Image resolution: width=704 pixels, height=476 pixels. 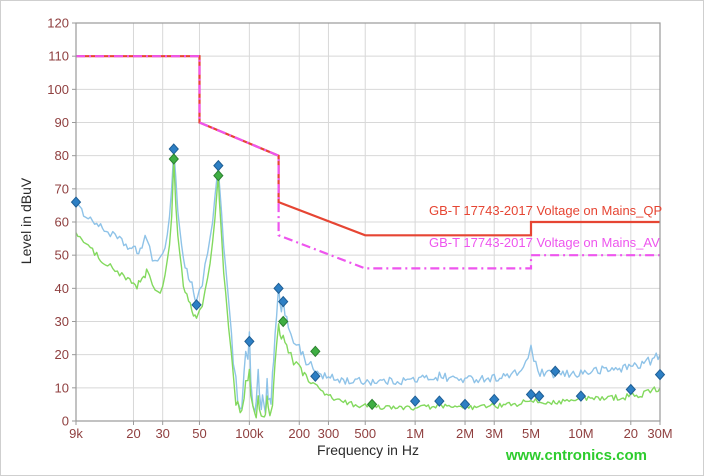 I want to click on y-tick-label: 70, so click(x=62, y=188).